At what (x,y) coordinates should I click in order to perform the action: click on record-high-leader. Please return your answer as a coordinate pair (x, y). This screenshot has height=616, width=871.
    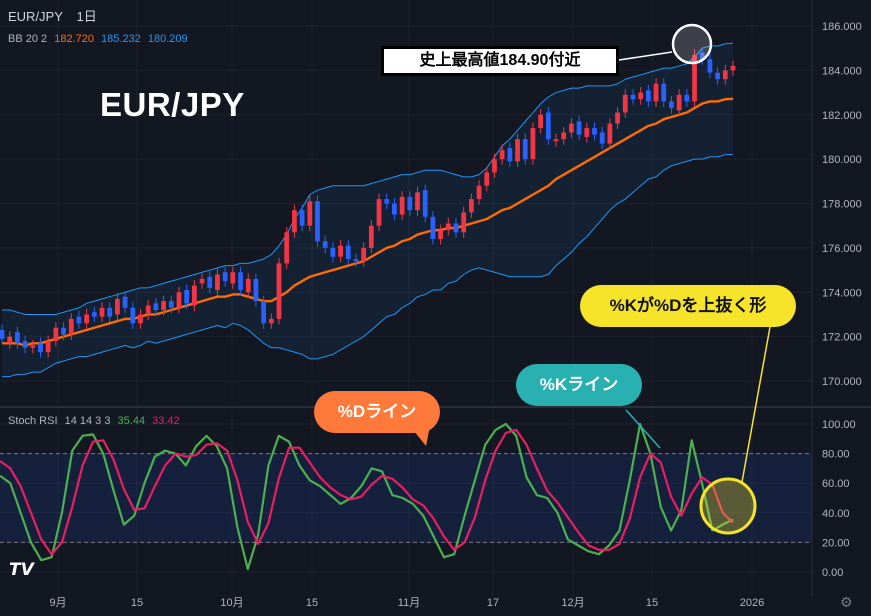
    Looking at the image, I should click on (645, 56).